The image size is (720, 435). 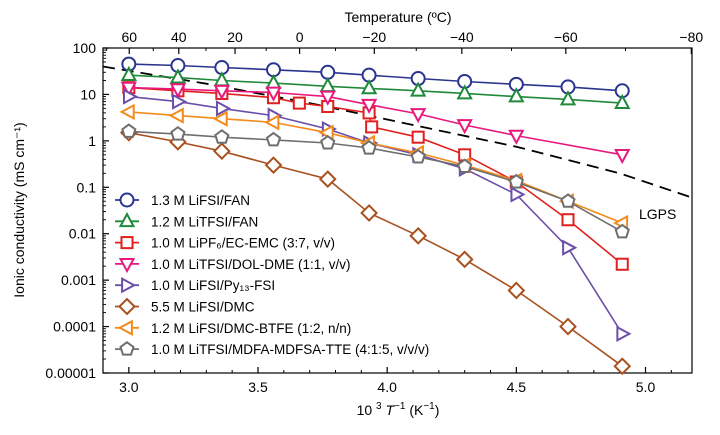 I want to click on legend-item: 1.2 M LiTFSI/FAN, so click(x=186, y=220).